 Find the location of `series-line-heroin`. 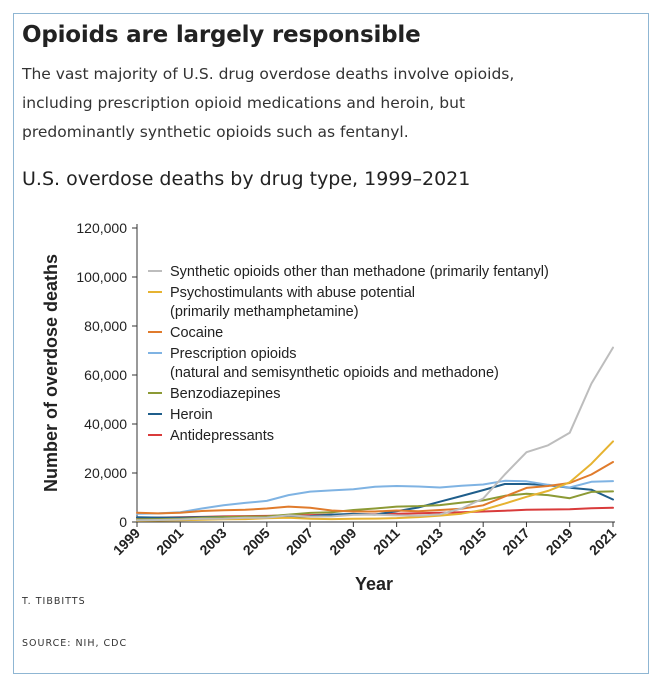

series-line-heroin is located at coordinates (375, 501).